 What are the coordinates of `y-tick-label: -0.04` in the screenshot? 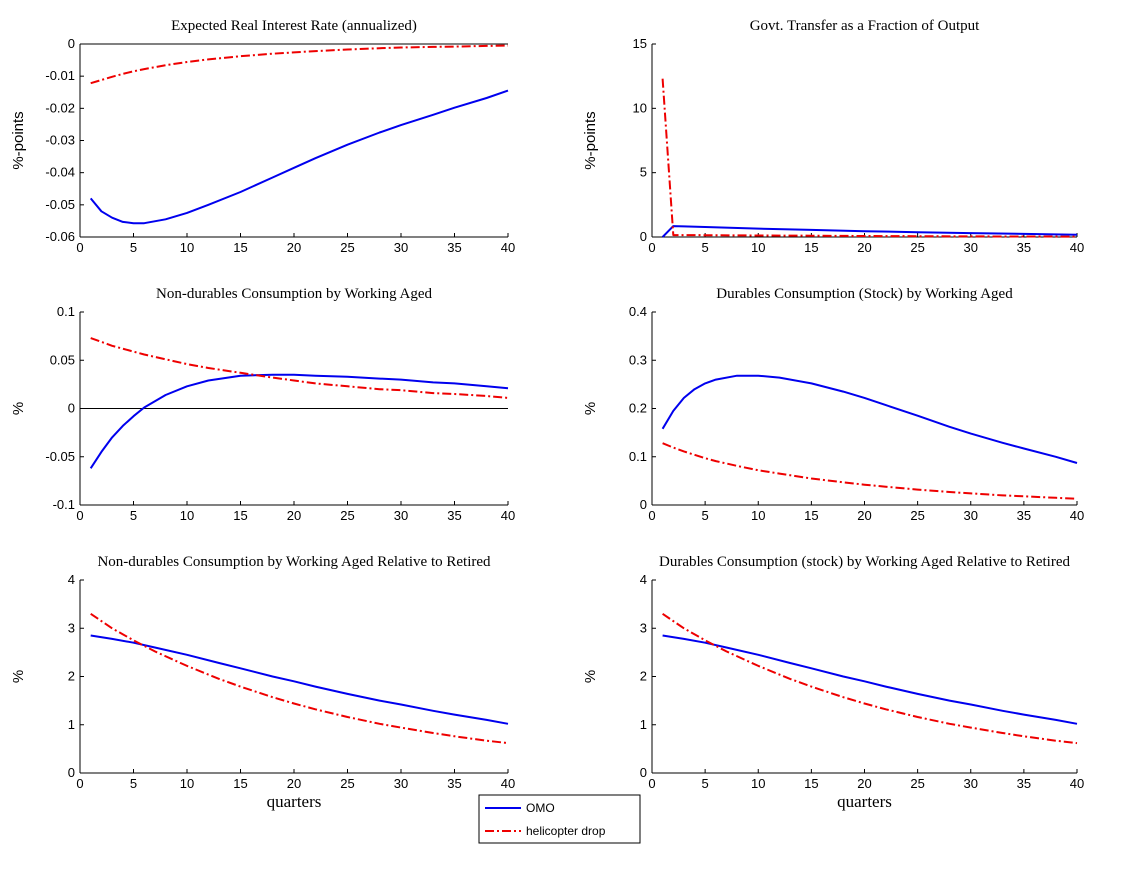 It's located at (60, 172).